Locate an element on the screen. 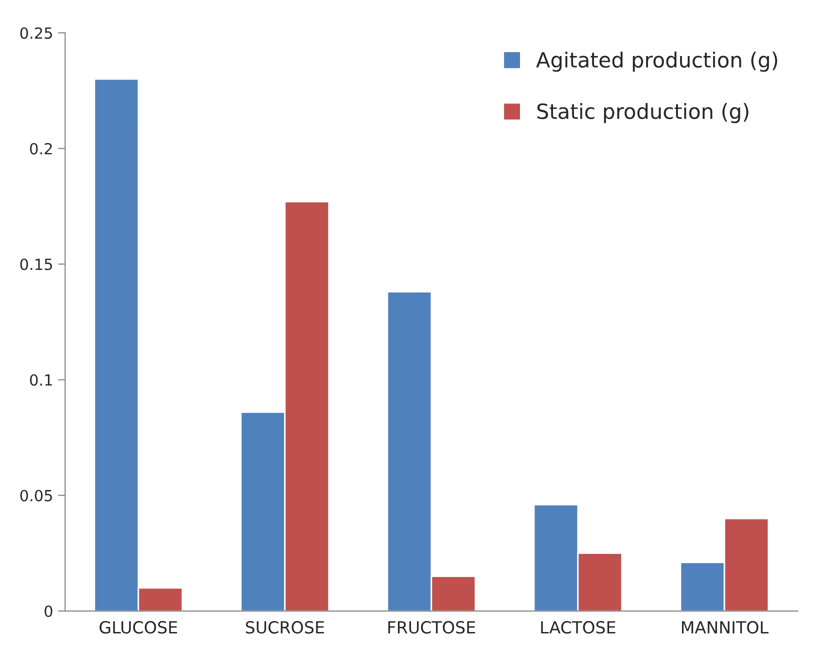 The height and width of the screenshot is (657, 814). x-tick-label: LACTOSE is located at coordinates (578, 627).